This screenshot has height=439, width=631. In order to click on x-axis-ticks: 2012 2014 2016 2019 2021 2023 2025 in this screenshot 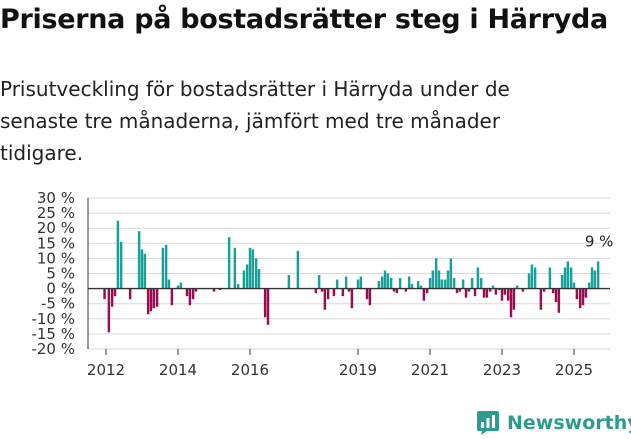, I will do `click(340, 364)`.